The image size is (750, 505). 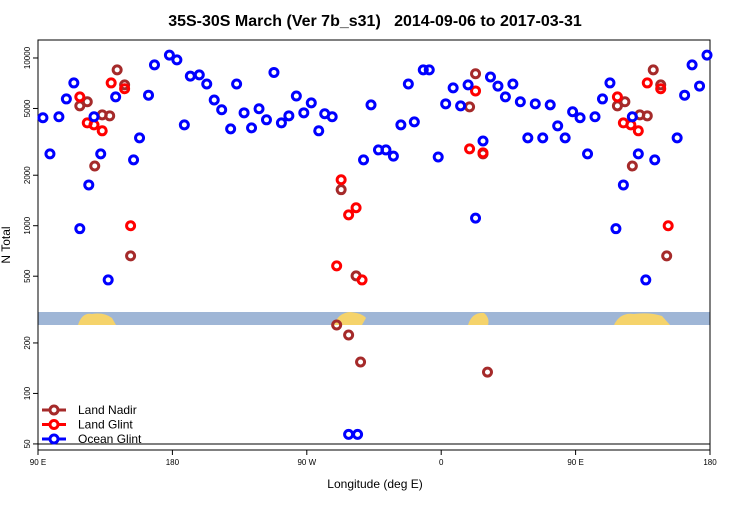 I want to click on y-tick-label: 200, so click(x=27, y=343).